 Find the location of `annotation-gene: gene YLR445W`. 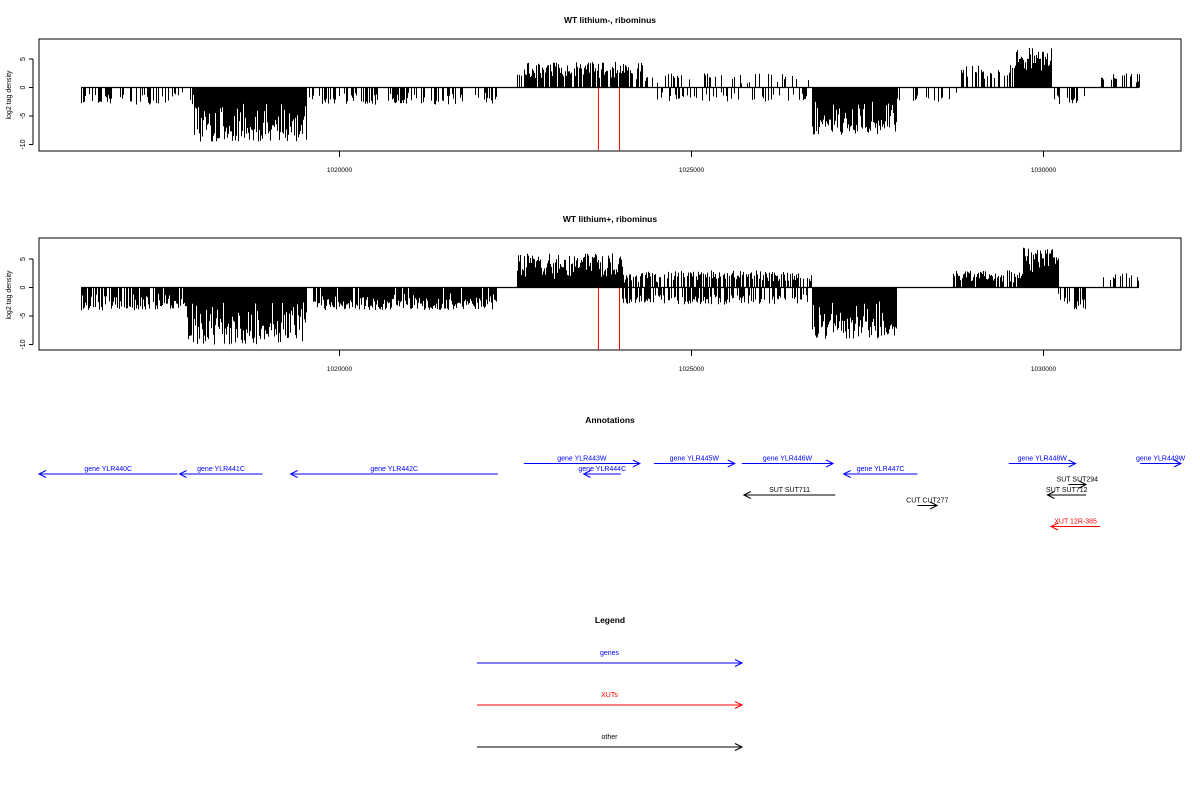

annotation-gene: gene YLR445W is located at coordinates (694, 462).